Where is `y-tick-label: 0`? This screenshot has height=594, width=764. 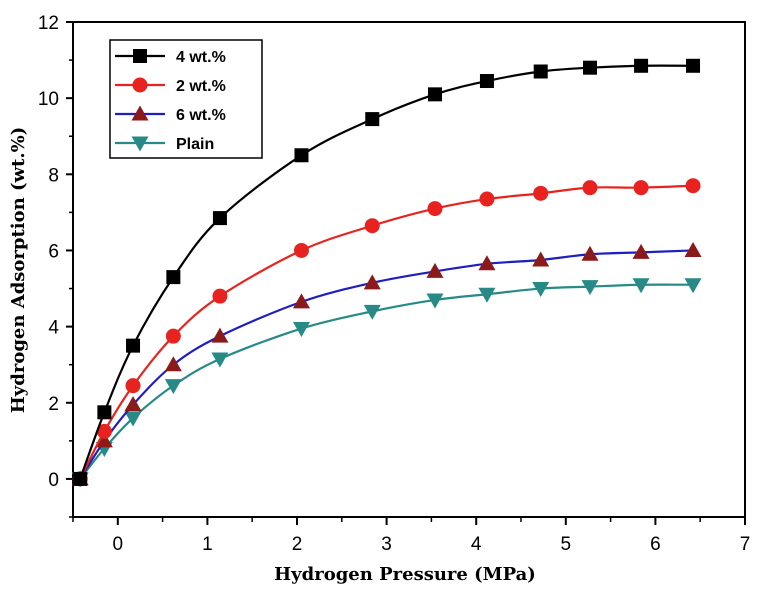
y-tick-label: 0 is located at coordinates (53, 480).